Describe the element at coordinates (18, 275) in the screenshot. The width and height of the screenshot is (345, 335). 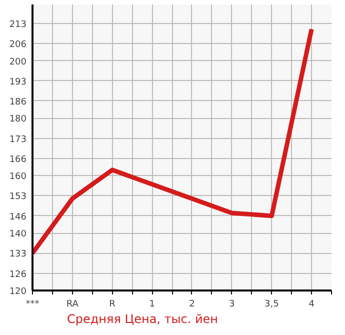
I see `y-tick-label: 126` at that location.